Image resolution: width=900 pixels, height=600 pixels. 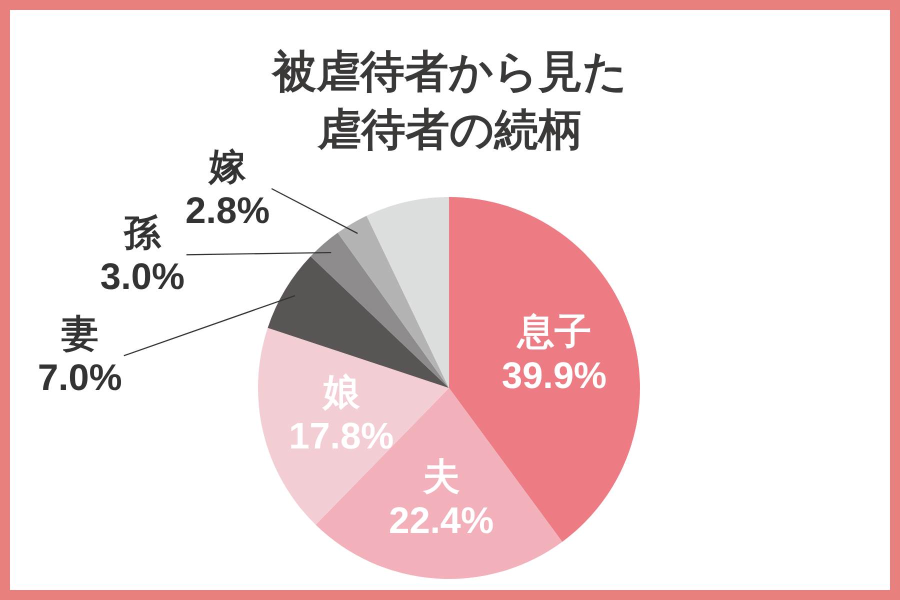 What do you see at coordinates (450, 72) in the screenshot?
I see `title: 被虐待者から見た` at bounding box center [450, 72].